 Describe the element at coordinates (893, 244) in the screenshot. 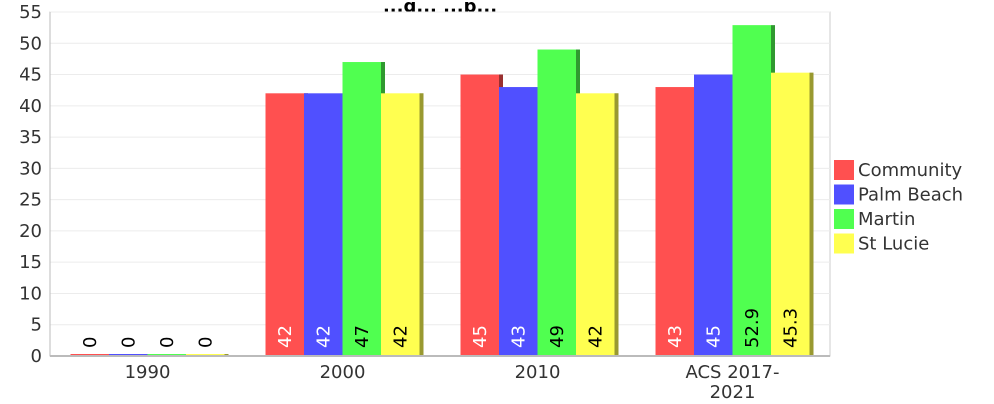

I see `legend-label: St Lucie` at that location.